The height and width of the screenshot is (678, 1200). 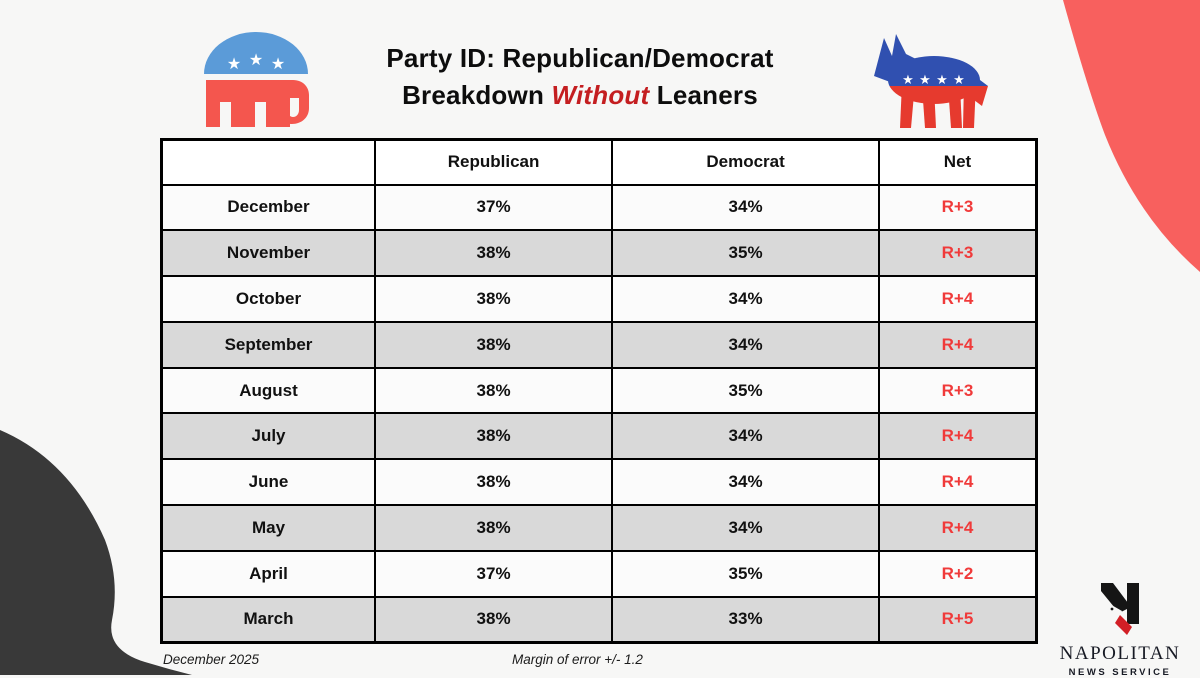 I want to click on table-row: May 38% 34% R+4, so click(x=599, y=528).